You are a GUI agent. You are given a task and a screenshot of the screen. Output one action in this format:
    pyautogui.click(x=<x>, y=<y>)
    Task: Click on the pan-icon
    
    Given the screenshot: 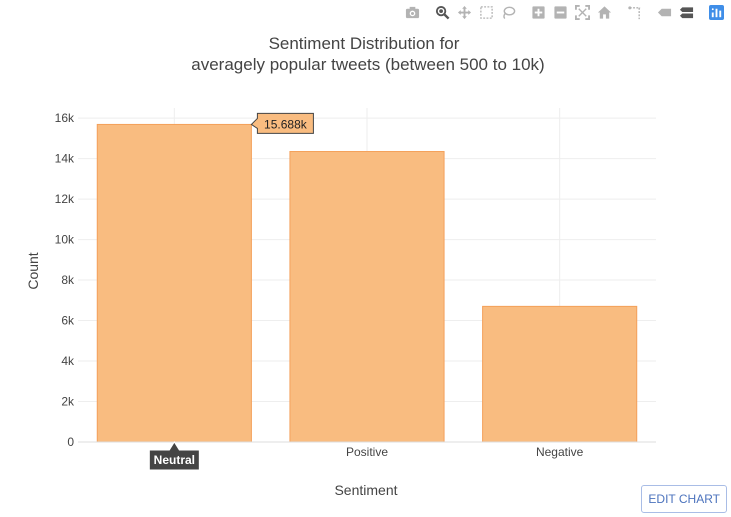 What is the action you would take?
    pyautogui.click(x=464, y=12)
    